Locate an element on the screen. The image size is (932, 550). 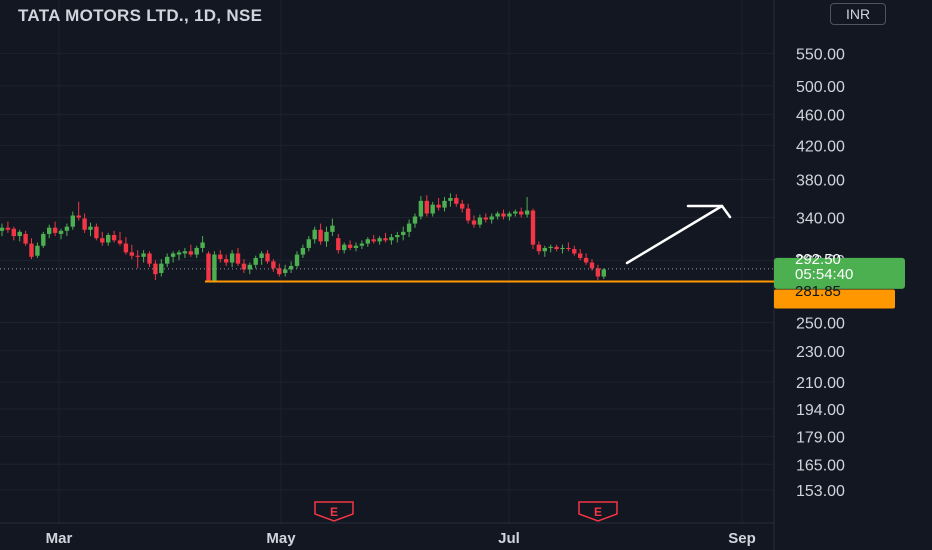
price-tick-label: 250.00 is located at coordinates (820, 323).